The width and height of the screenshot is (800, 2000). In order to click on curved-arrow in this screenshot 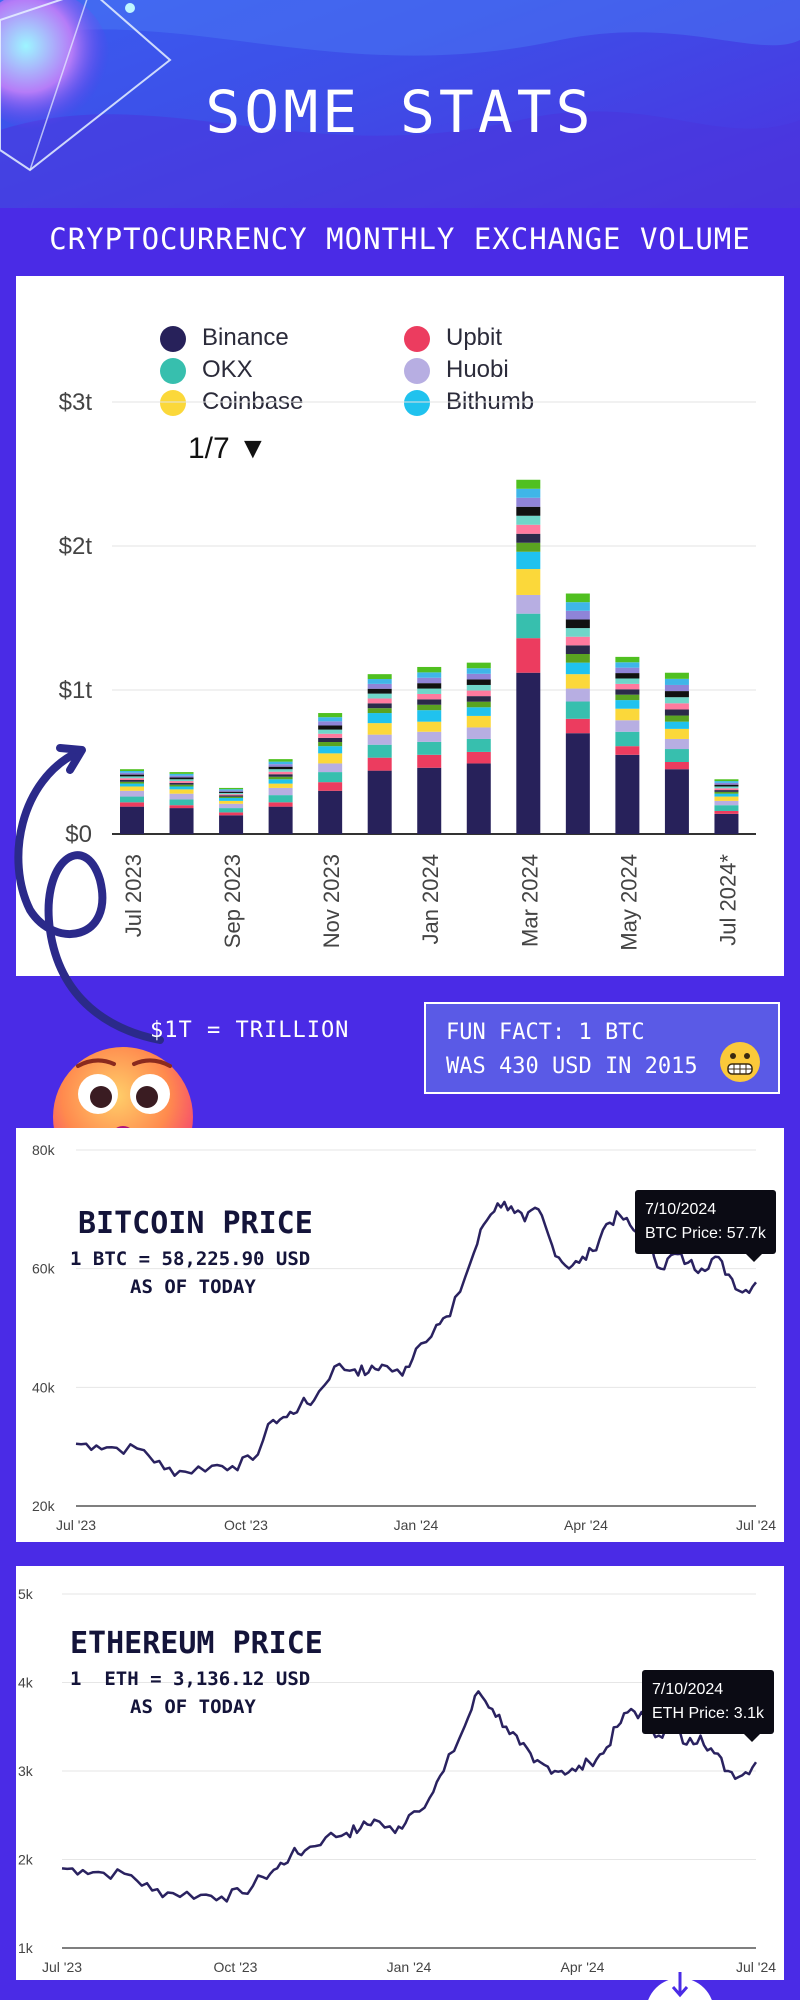, I will do `click(89, 894)`.